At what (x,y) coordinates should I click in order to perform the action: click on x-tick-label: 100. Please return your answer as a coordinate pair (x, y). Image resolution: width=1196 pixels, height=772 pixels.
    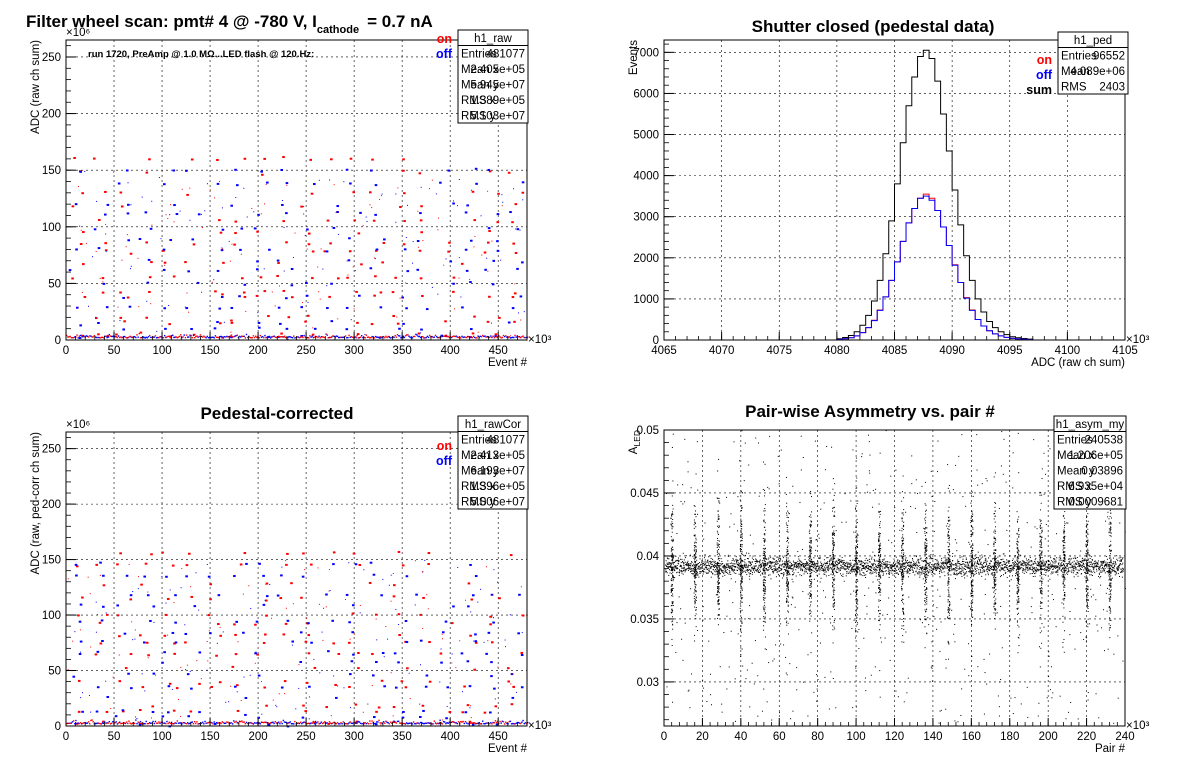
    Looking at the image, I should click on (161, 737).